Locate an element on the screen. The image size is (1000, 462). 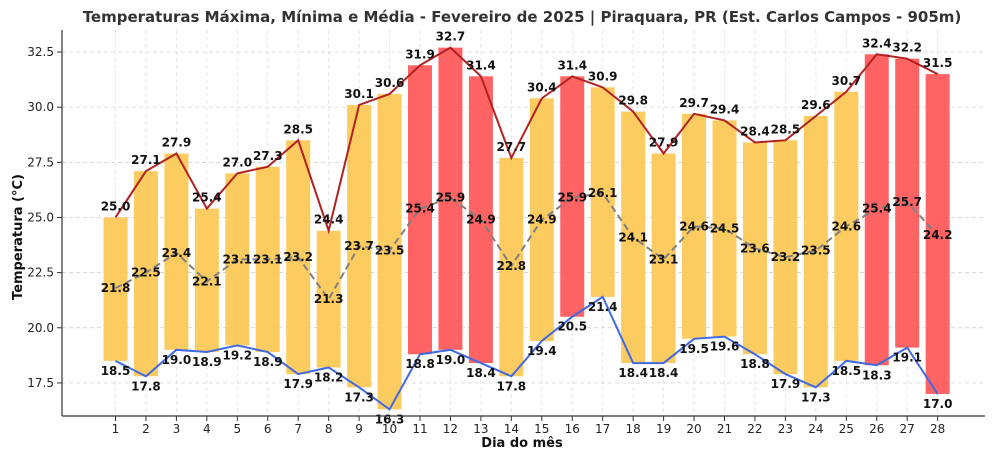
y-tick-label: 32.5 is located at coordinates (40, 52).